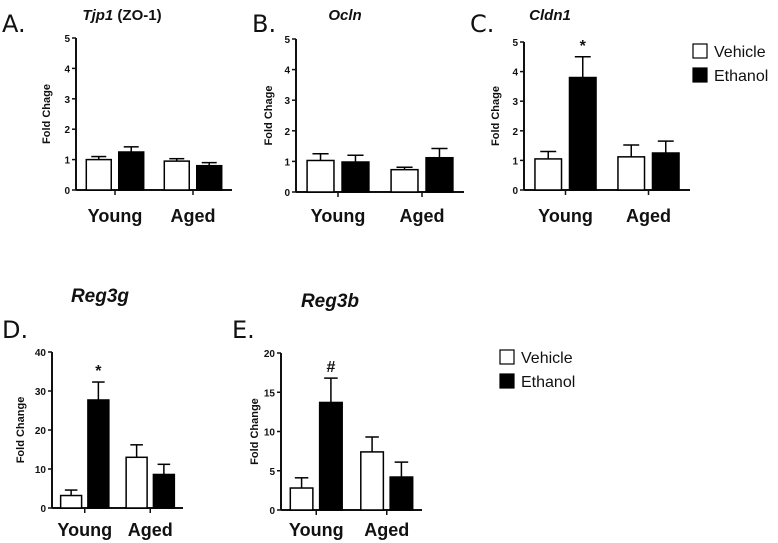 The image size is (778, 543). I want to click on panel-label: B., so click(264, 24).